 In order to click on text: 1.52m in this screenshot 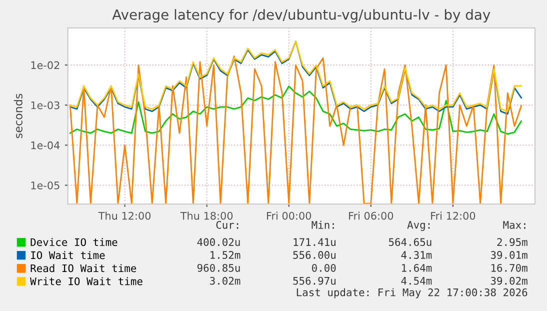, I will do `click(225, 255)`.